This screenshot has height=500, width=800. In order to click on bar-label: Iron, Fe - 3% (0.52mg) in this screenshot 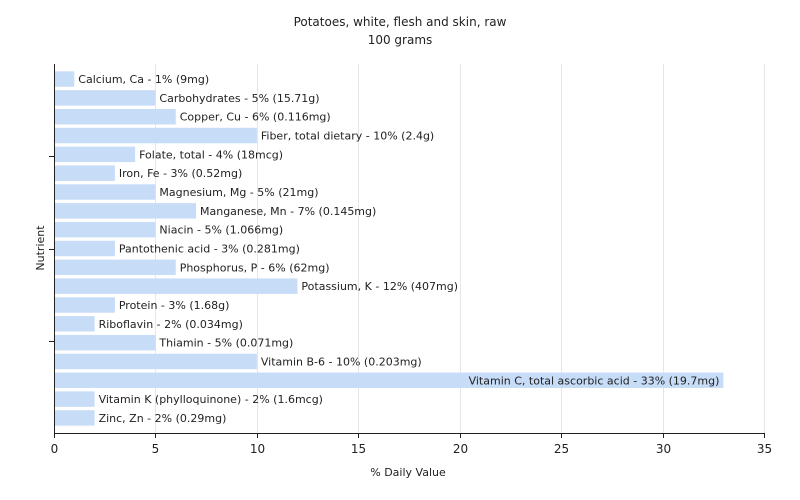, I will do `click(180, 173)`.